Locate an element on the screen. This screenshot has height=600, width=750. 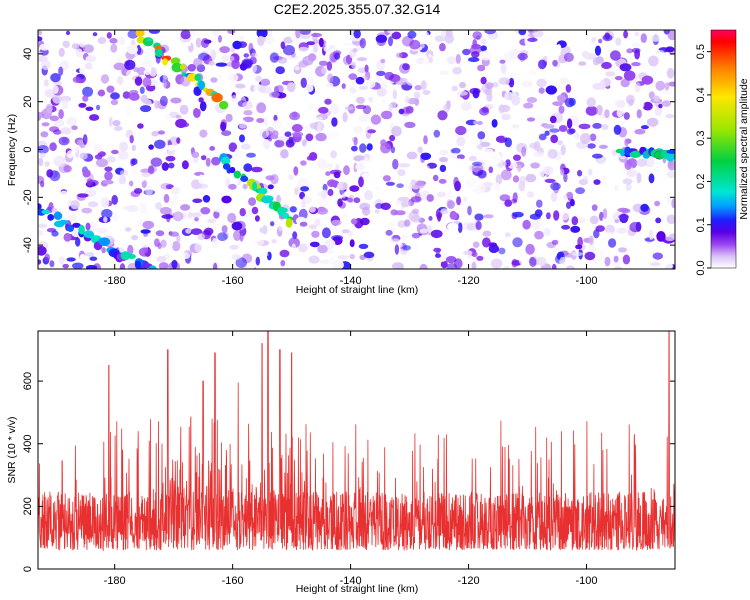
y-tick-label: 200 is located at coordinates (28, 506).